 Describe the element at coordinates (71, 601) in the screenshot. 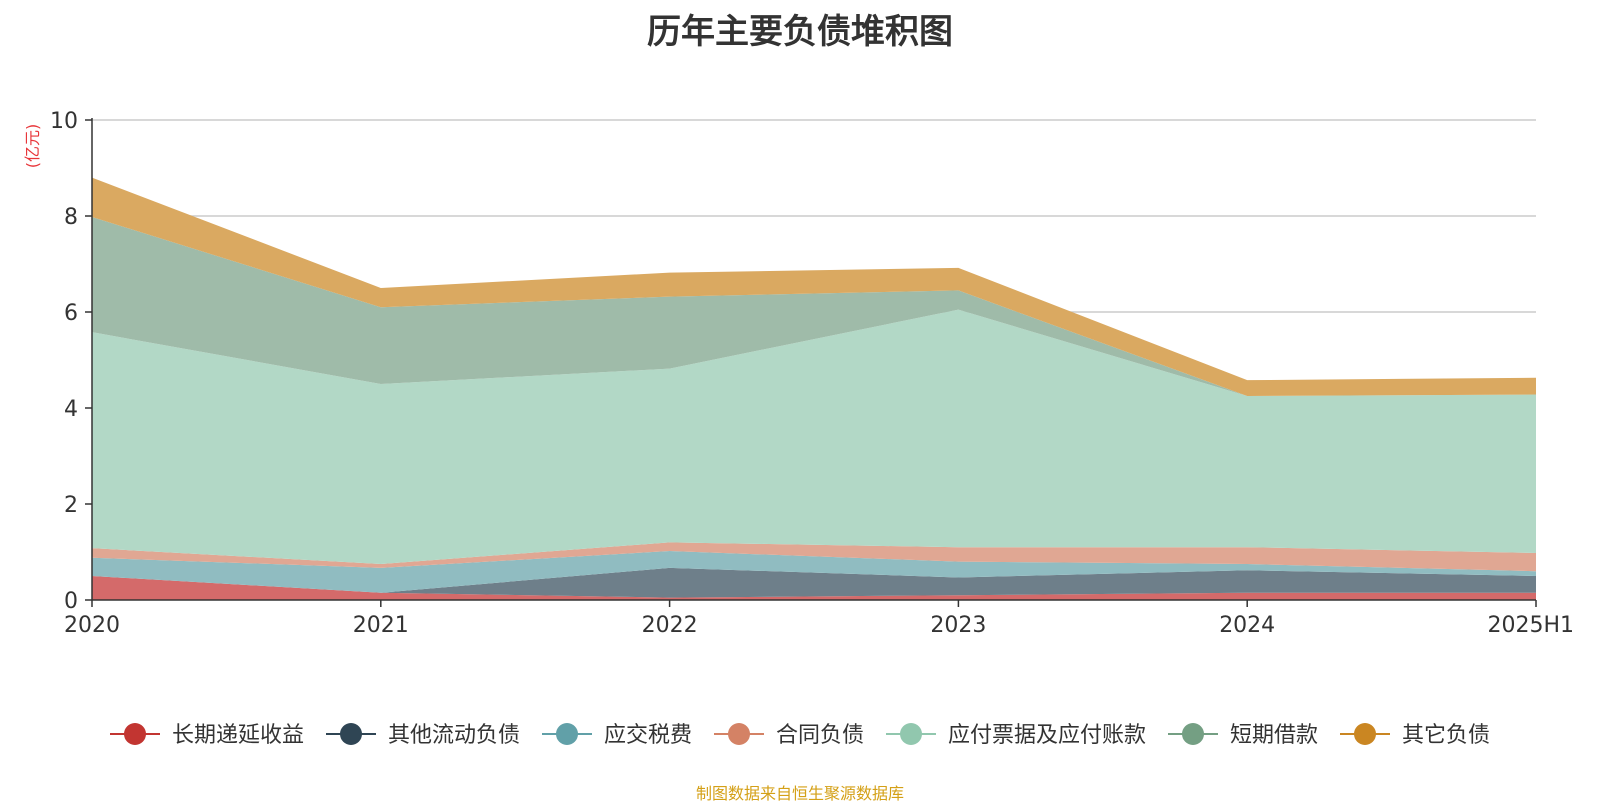

I see `y-tick-label: 0` at that location.